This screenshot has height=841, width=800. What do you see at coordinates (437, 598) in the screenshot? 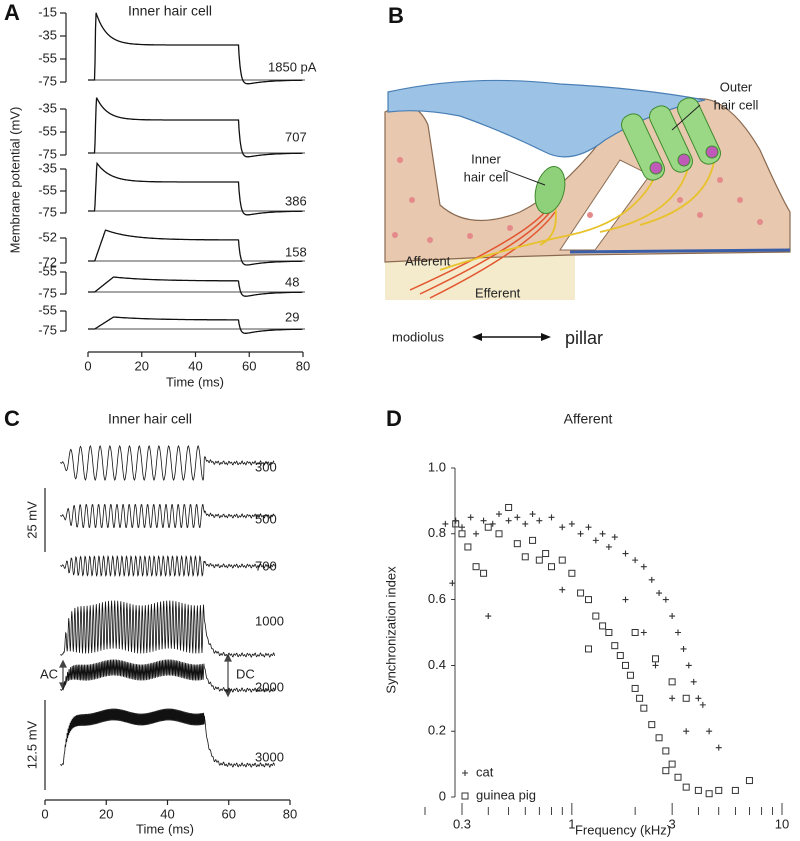
I see `y-tick-label: 0.6` at bounding box center [437, 598].